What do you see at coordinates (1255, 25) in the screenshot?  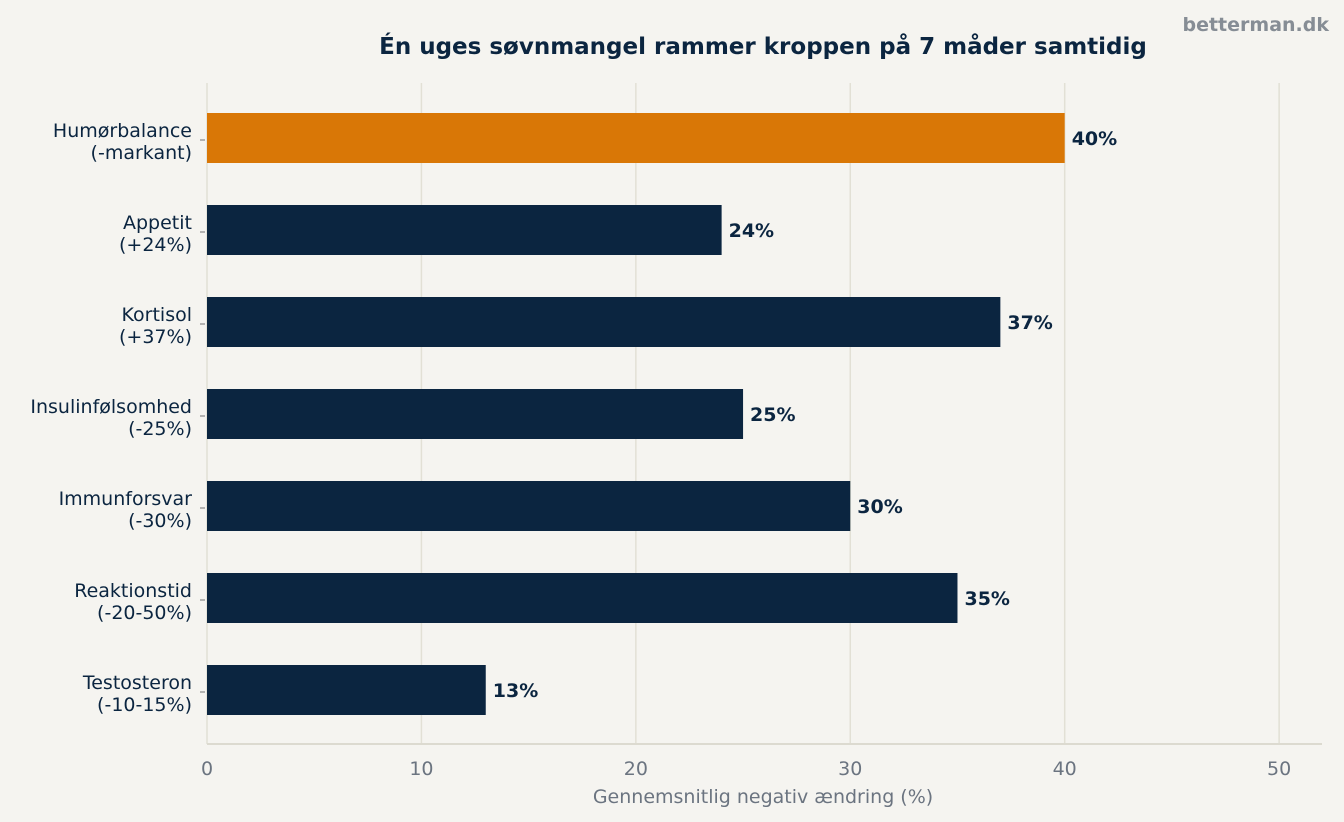 I see `brand-label: betterman.dk` at bounding box center [1255, 25].